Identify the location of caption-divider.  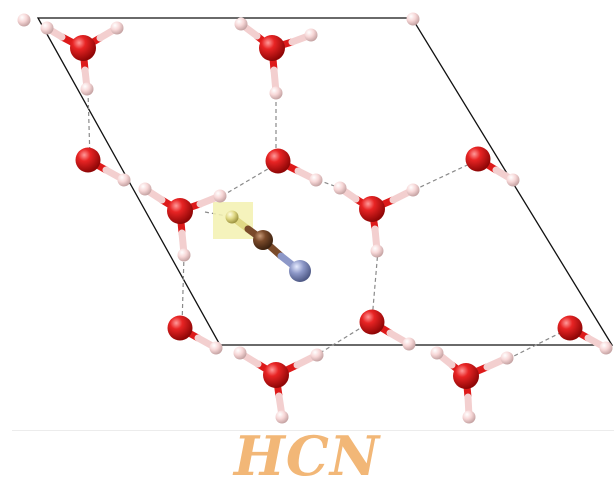
(313, 430).